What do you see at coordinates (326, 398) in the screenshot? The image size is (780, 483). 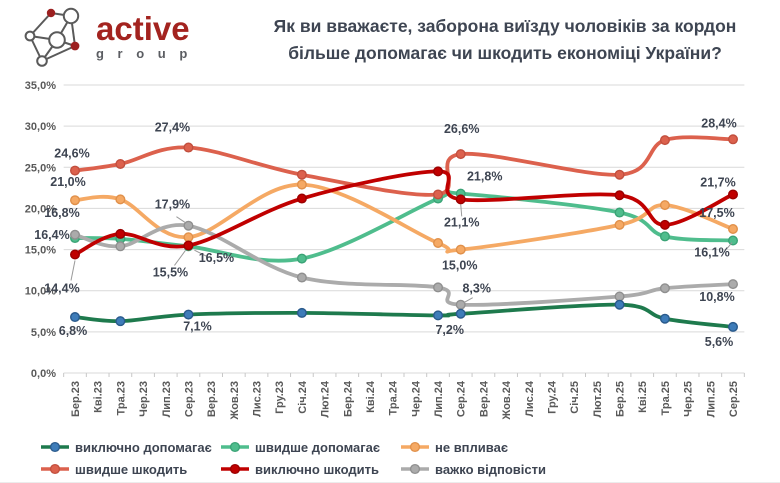 I see `x-tick-label: Лют.24` at bounding box center [326, 398].